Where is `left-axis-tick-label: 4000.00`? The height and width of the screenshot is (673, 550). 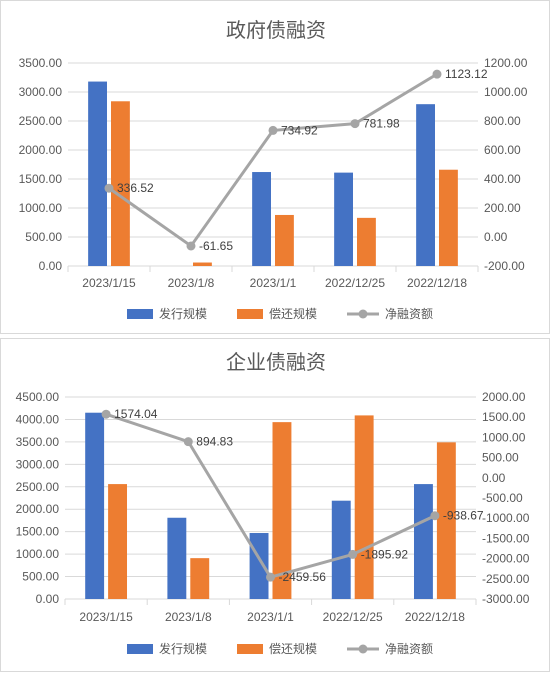 left-axis-tick-label: 4000.00 is located at coordinates (38, 419).